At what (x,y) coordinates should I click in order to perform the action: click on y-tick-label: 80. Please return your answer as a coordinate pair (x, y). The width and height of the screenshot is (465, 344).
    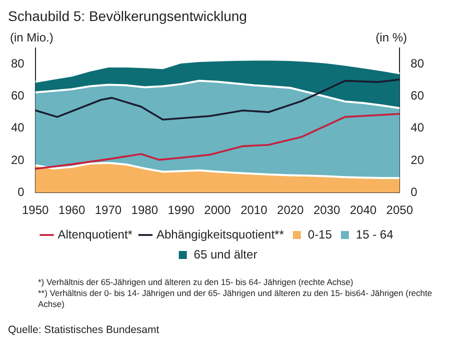
    Looking at the image, I should click on (17, 63).